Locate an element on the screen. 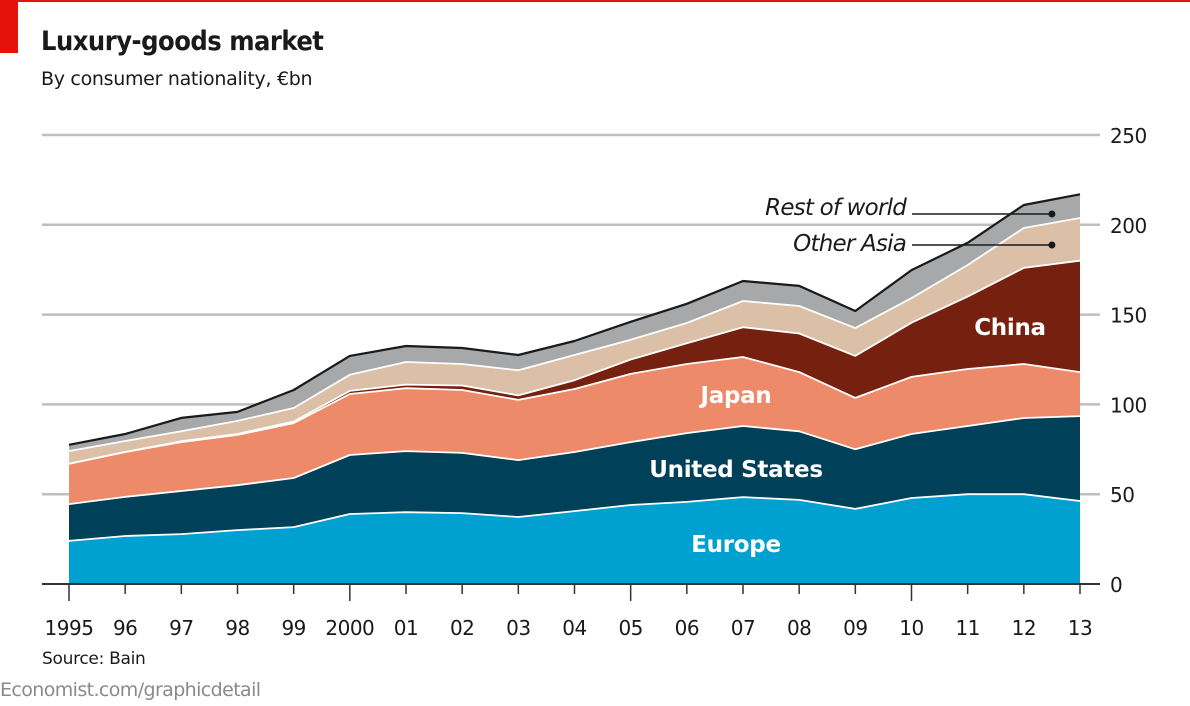 This screenshot has width=1190, height=706. x-tick-label-2012: 12 is located at coordinates (1024, 628).